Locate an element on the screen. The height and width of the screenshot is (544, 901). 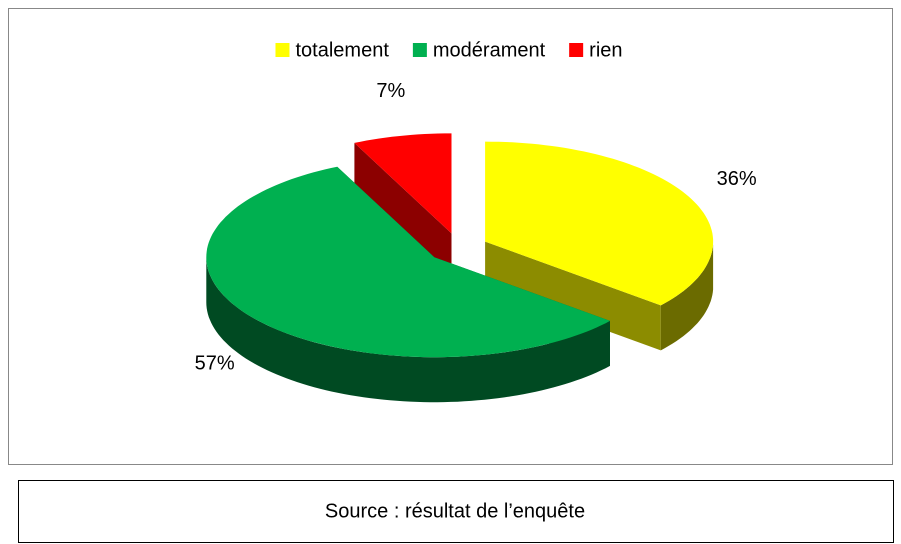
legend-label: totalement is located at coordinates (342, 50).